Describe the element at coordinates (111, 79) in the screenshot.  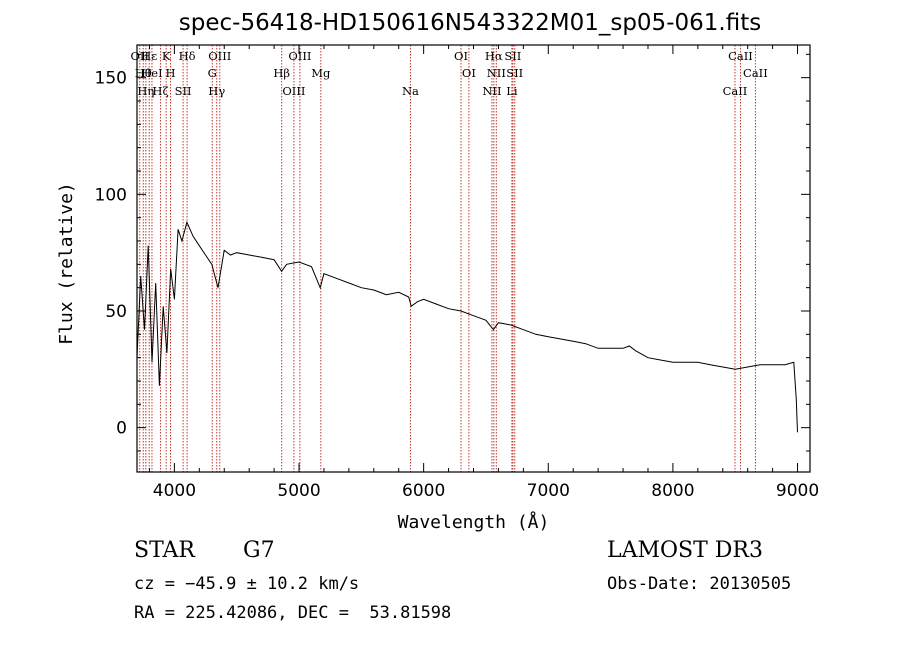
I see `y-tick-label-150: 150` at that location.